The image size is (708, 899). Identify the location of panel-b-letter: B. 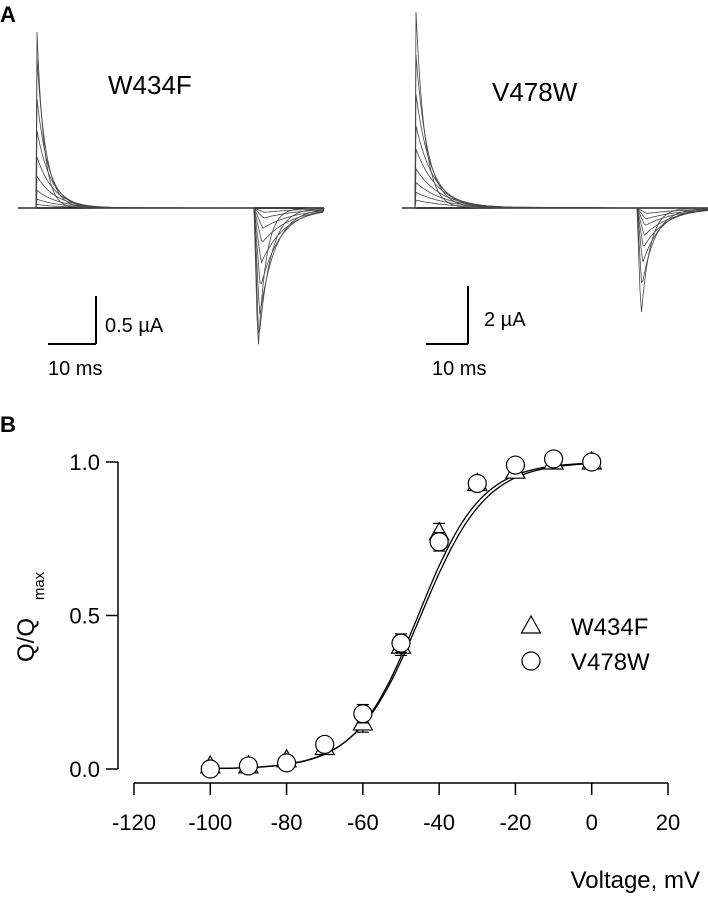
(8, 424).